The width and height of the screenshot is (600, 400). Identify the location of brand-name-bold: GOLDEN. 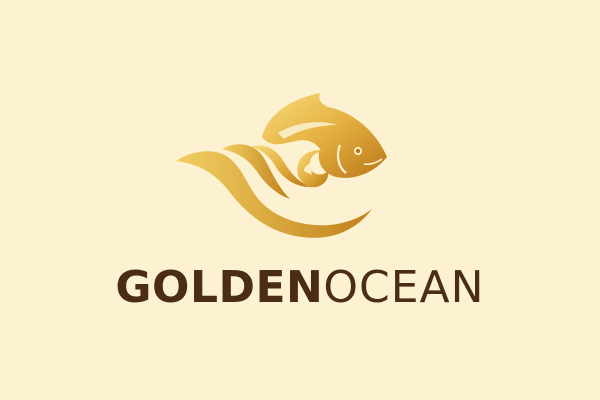
(219, 287).